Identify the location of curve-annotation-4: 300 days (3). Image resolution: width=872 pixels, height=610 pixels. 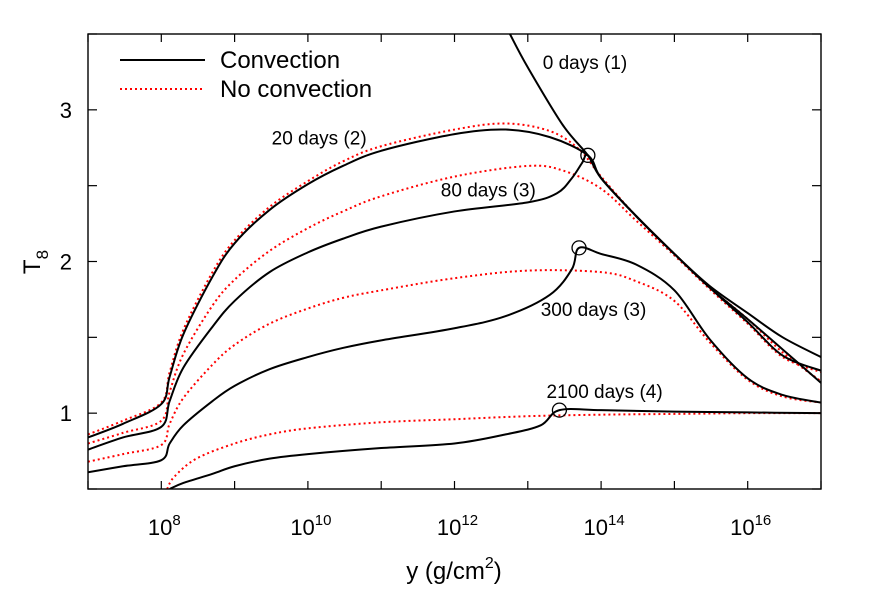
(594, 310).